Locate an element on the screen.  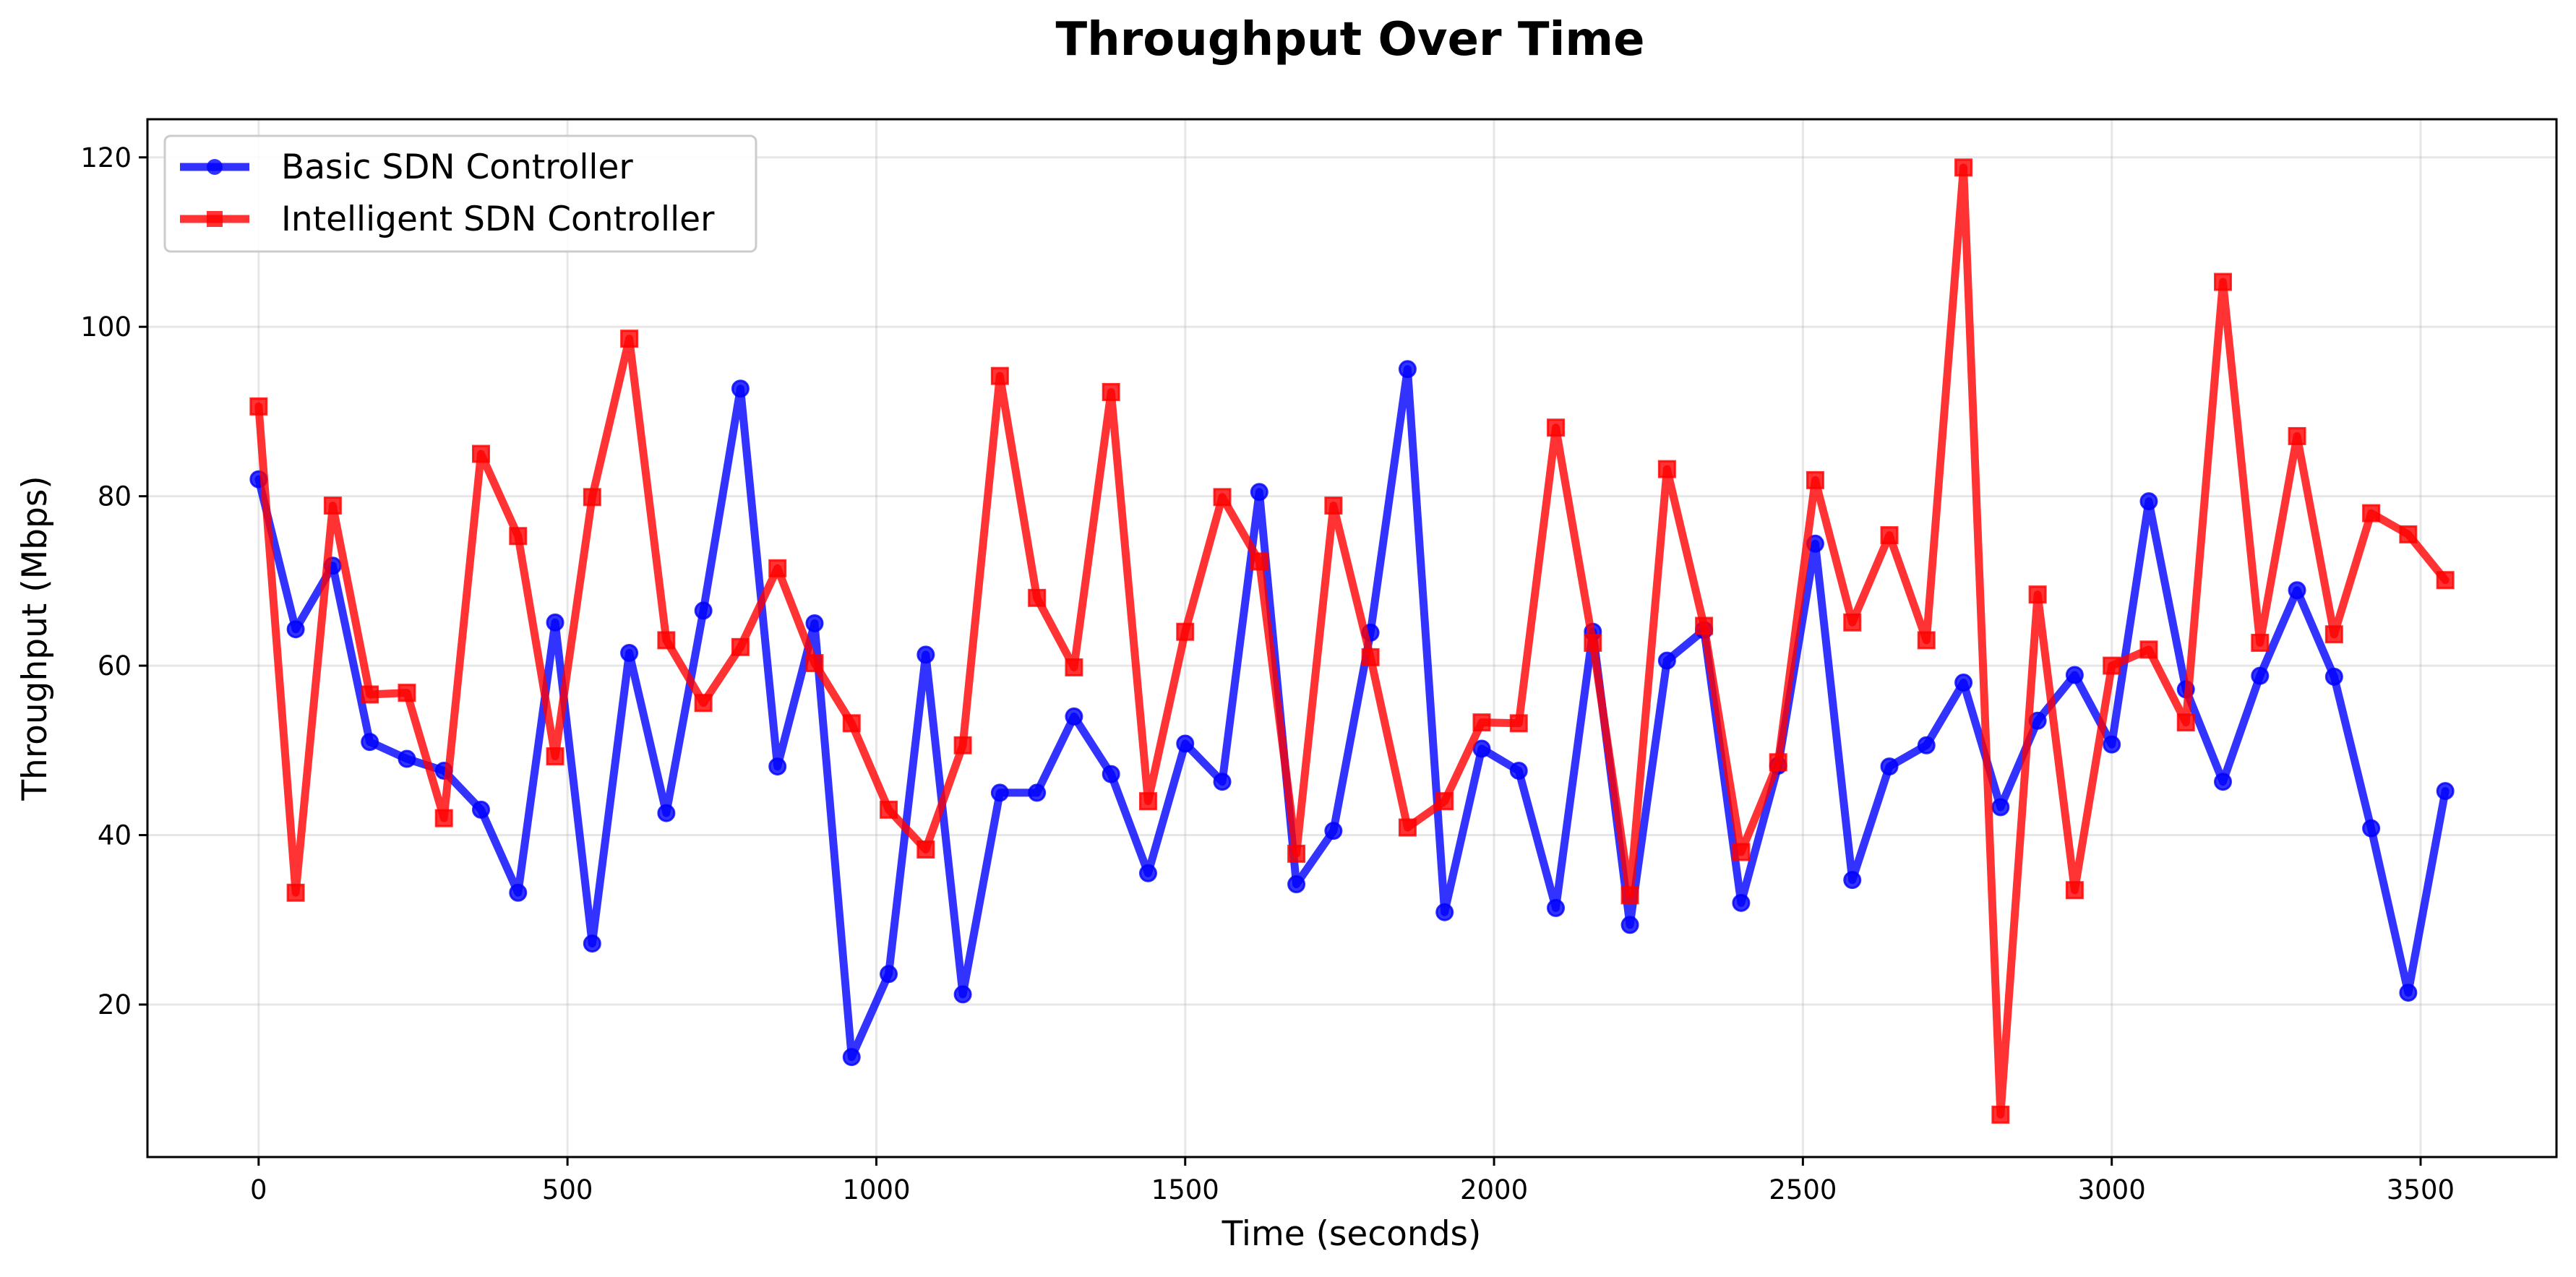
x-tick-label: 1500 is located at coordinates (1185, 1190).